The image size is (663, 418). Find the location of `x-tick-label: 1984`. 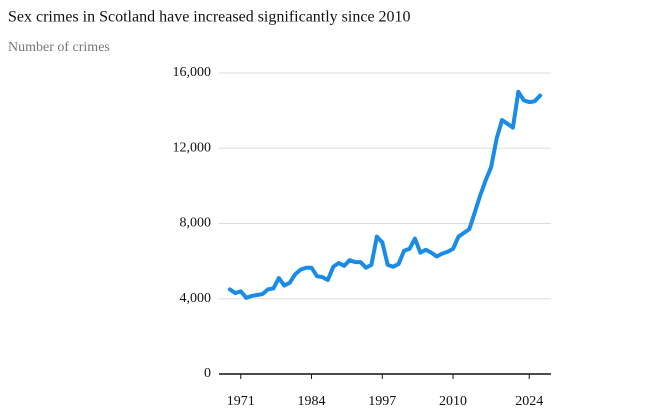

x-tick-label: 1984 is located at coordinates (312, 401).